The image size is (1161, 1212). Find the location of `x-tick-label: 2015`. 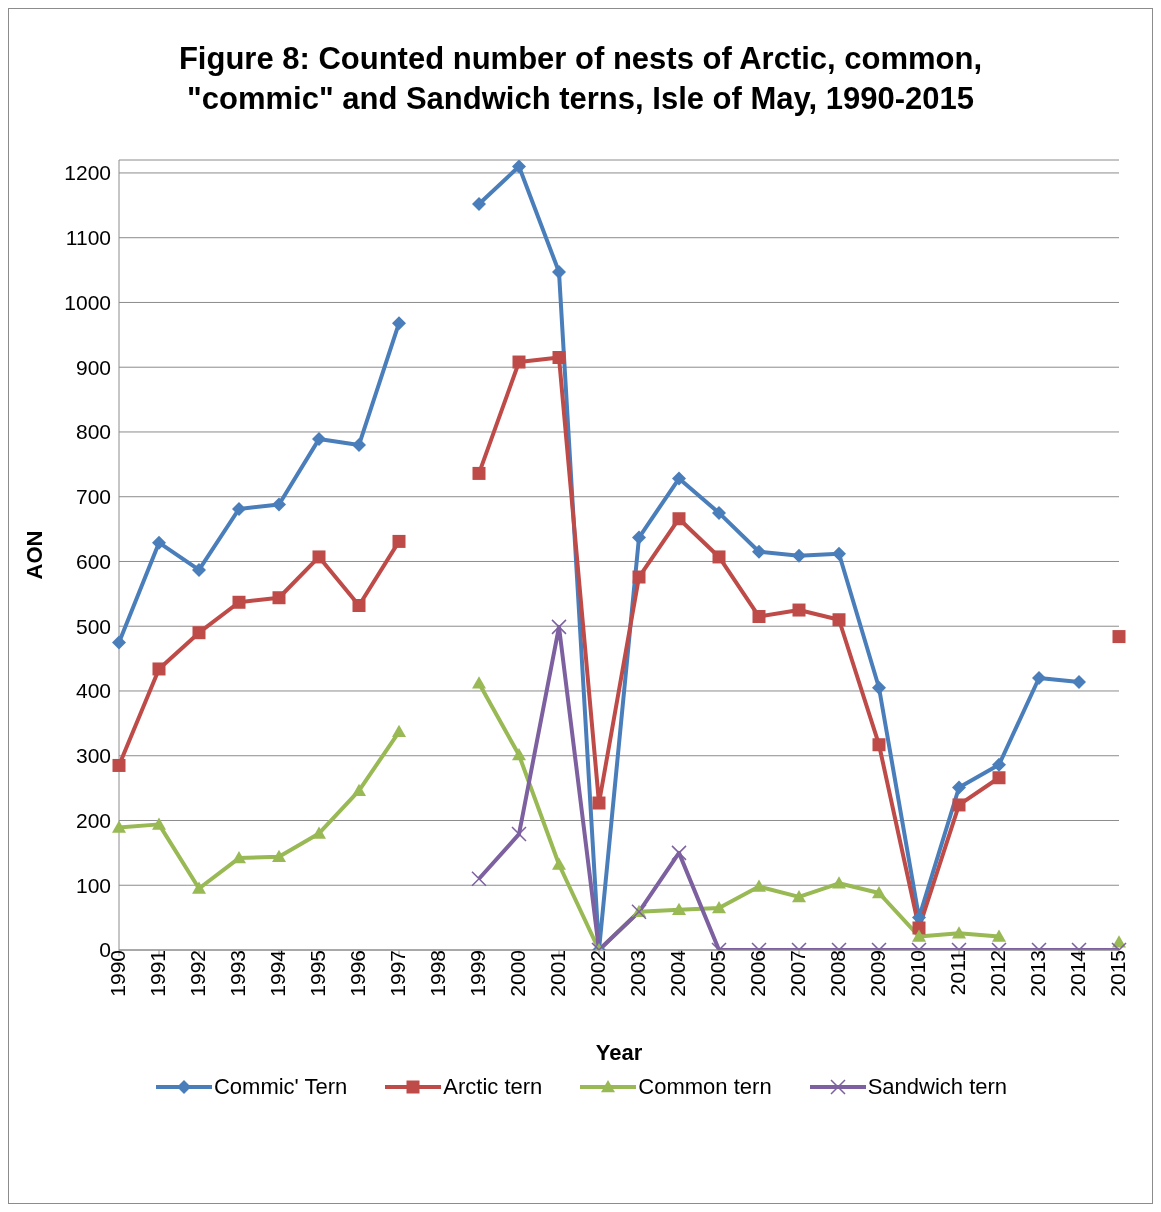

x-tick-label: 2015 is located at coordinates (1117, 973).